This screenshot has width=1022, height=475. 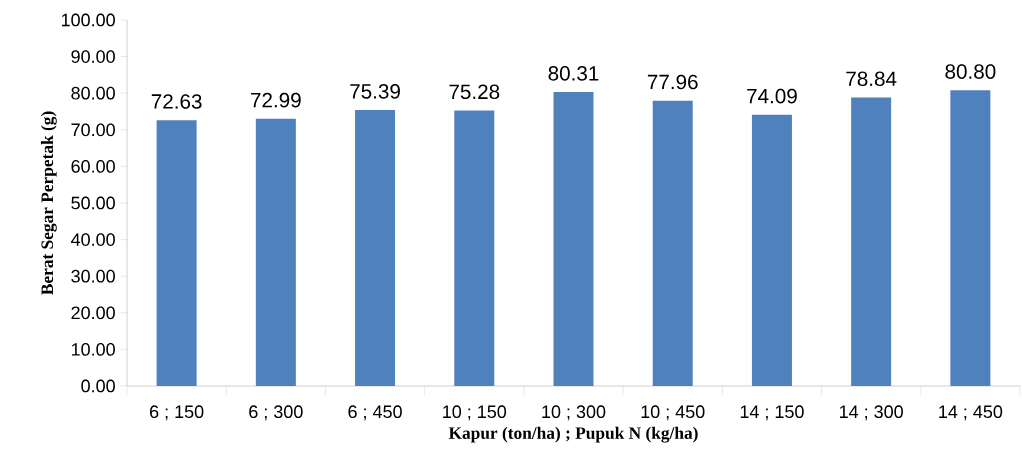 I want to click on x-tick-label: 14 ; 300, so click(x=871, y=413).